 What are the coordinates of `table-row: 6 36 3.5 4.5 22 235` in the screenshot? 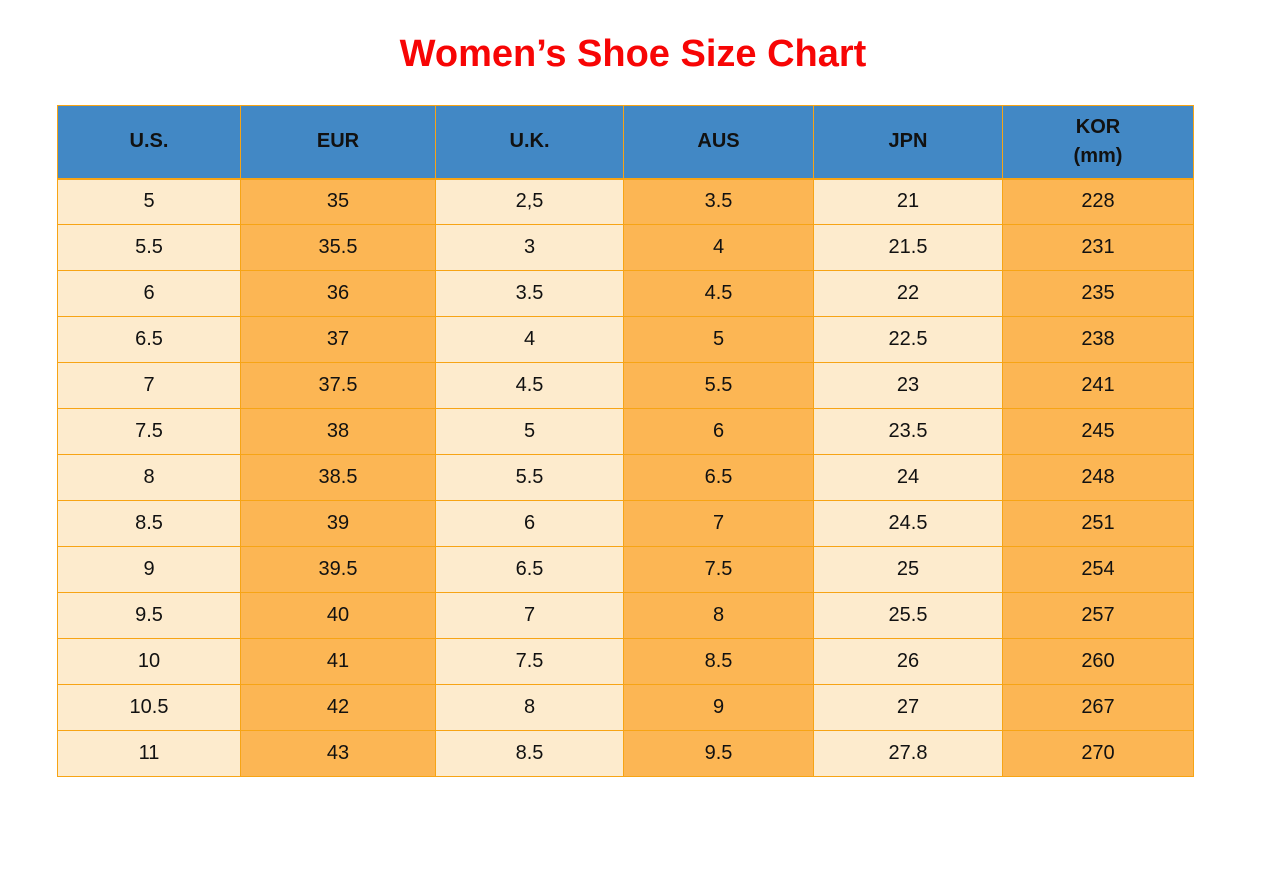 It's located at (625, 293).